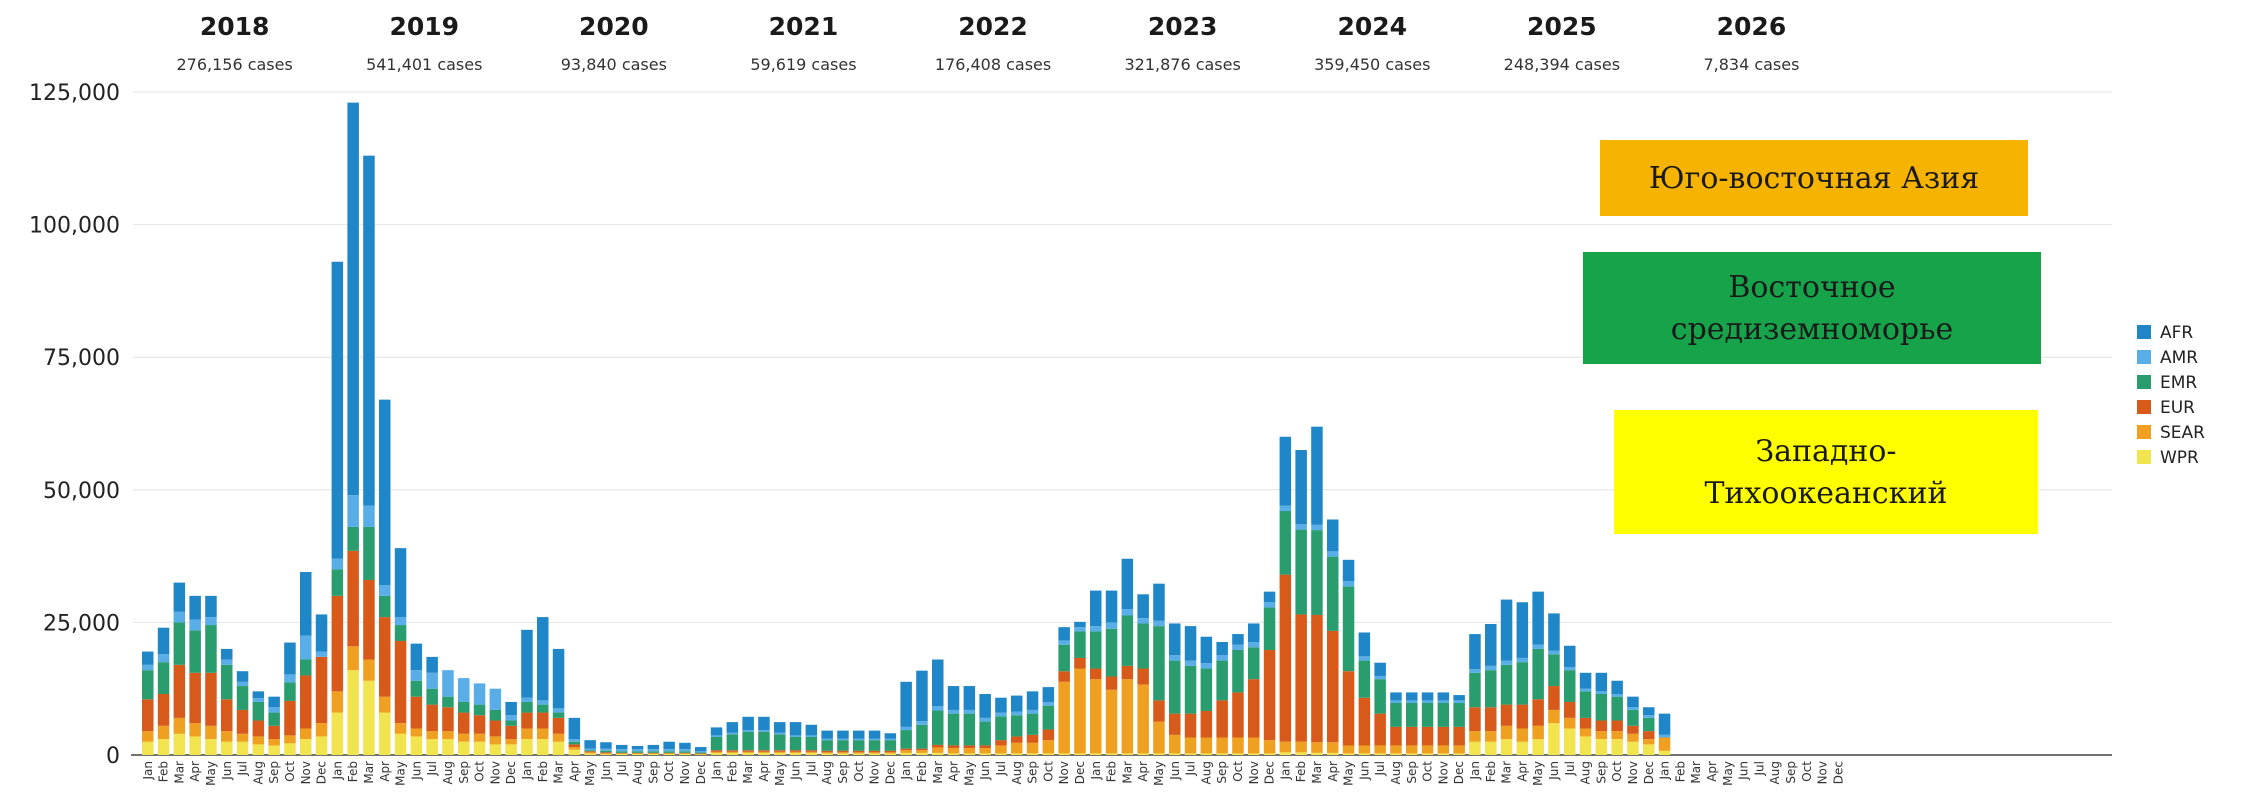  Describe the element at coordinates (74, 93) in the screenshot. I see `y-tick-label: 125,000` at that location.